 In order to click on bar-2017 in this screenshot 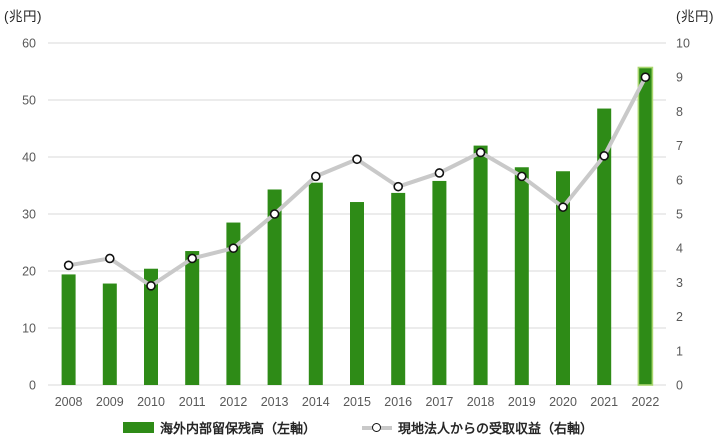, I will do `click(439, 282)`.